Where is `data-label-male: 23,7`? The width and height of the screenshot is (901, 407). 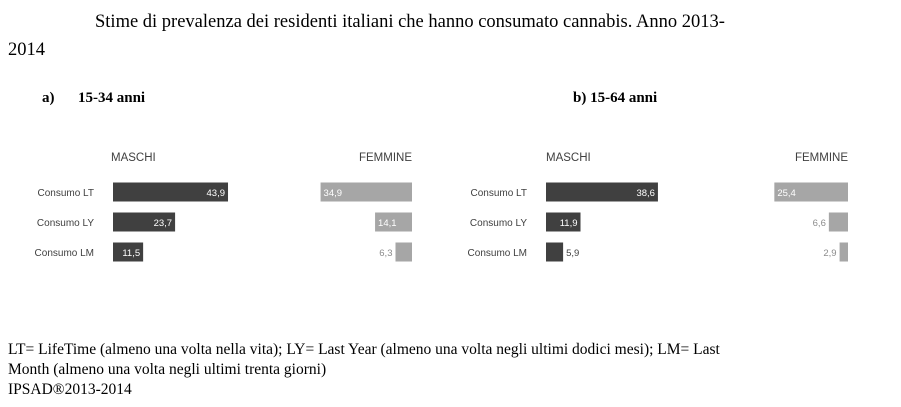 data-label-male: 23,7 is located at coordinates (163, 223).